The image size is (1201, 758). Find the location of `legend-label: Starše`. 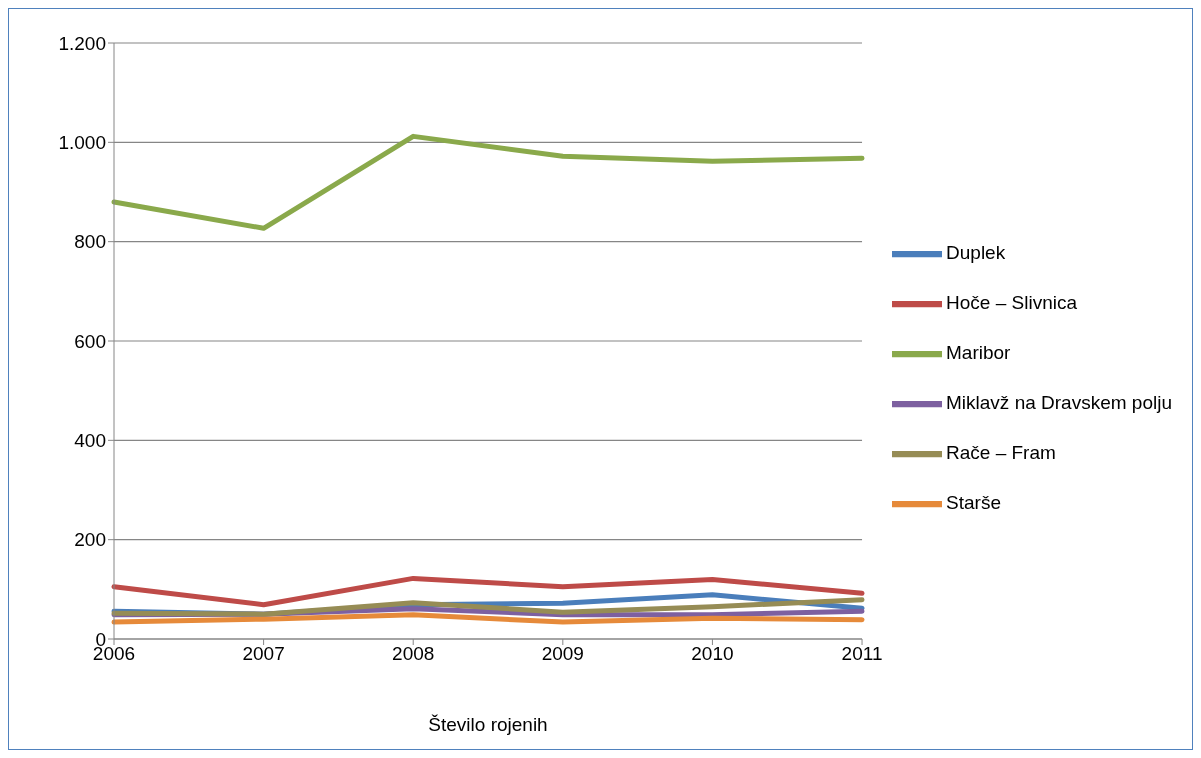

legend-label: Starše is located at coordinates (973, 503).